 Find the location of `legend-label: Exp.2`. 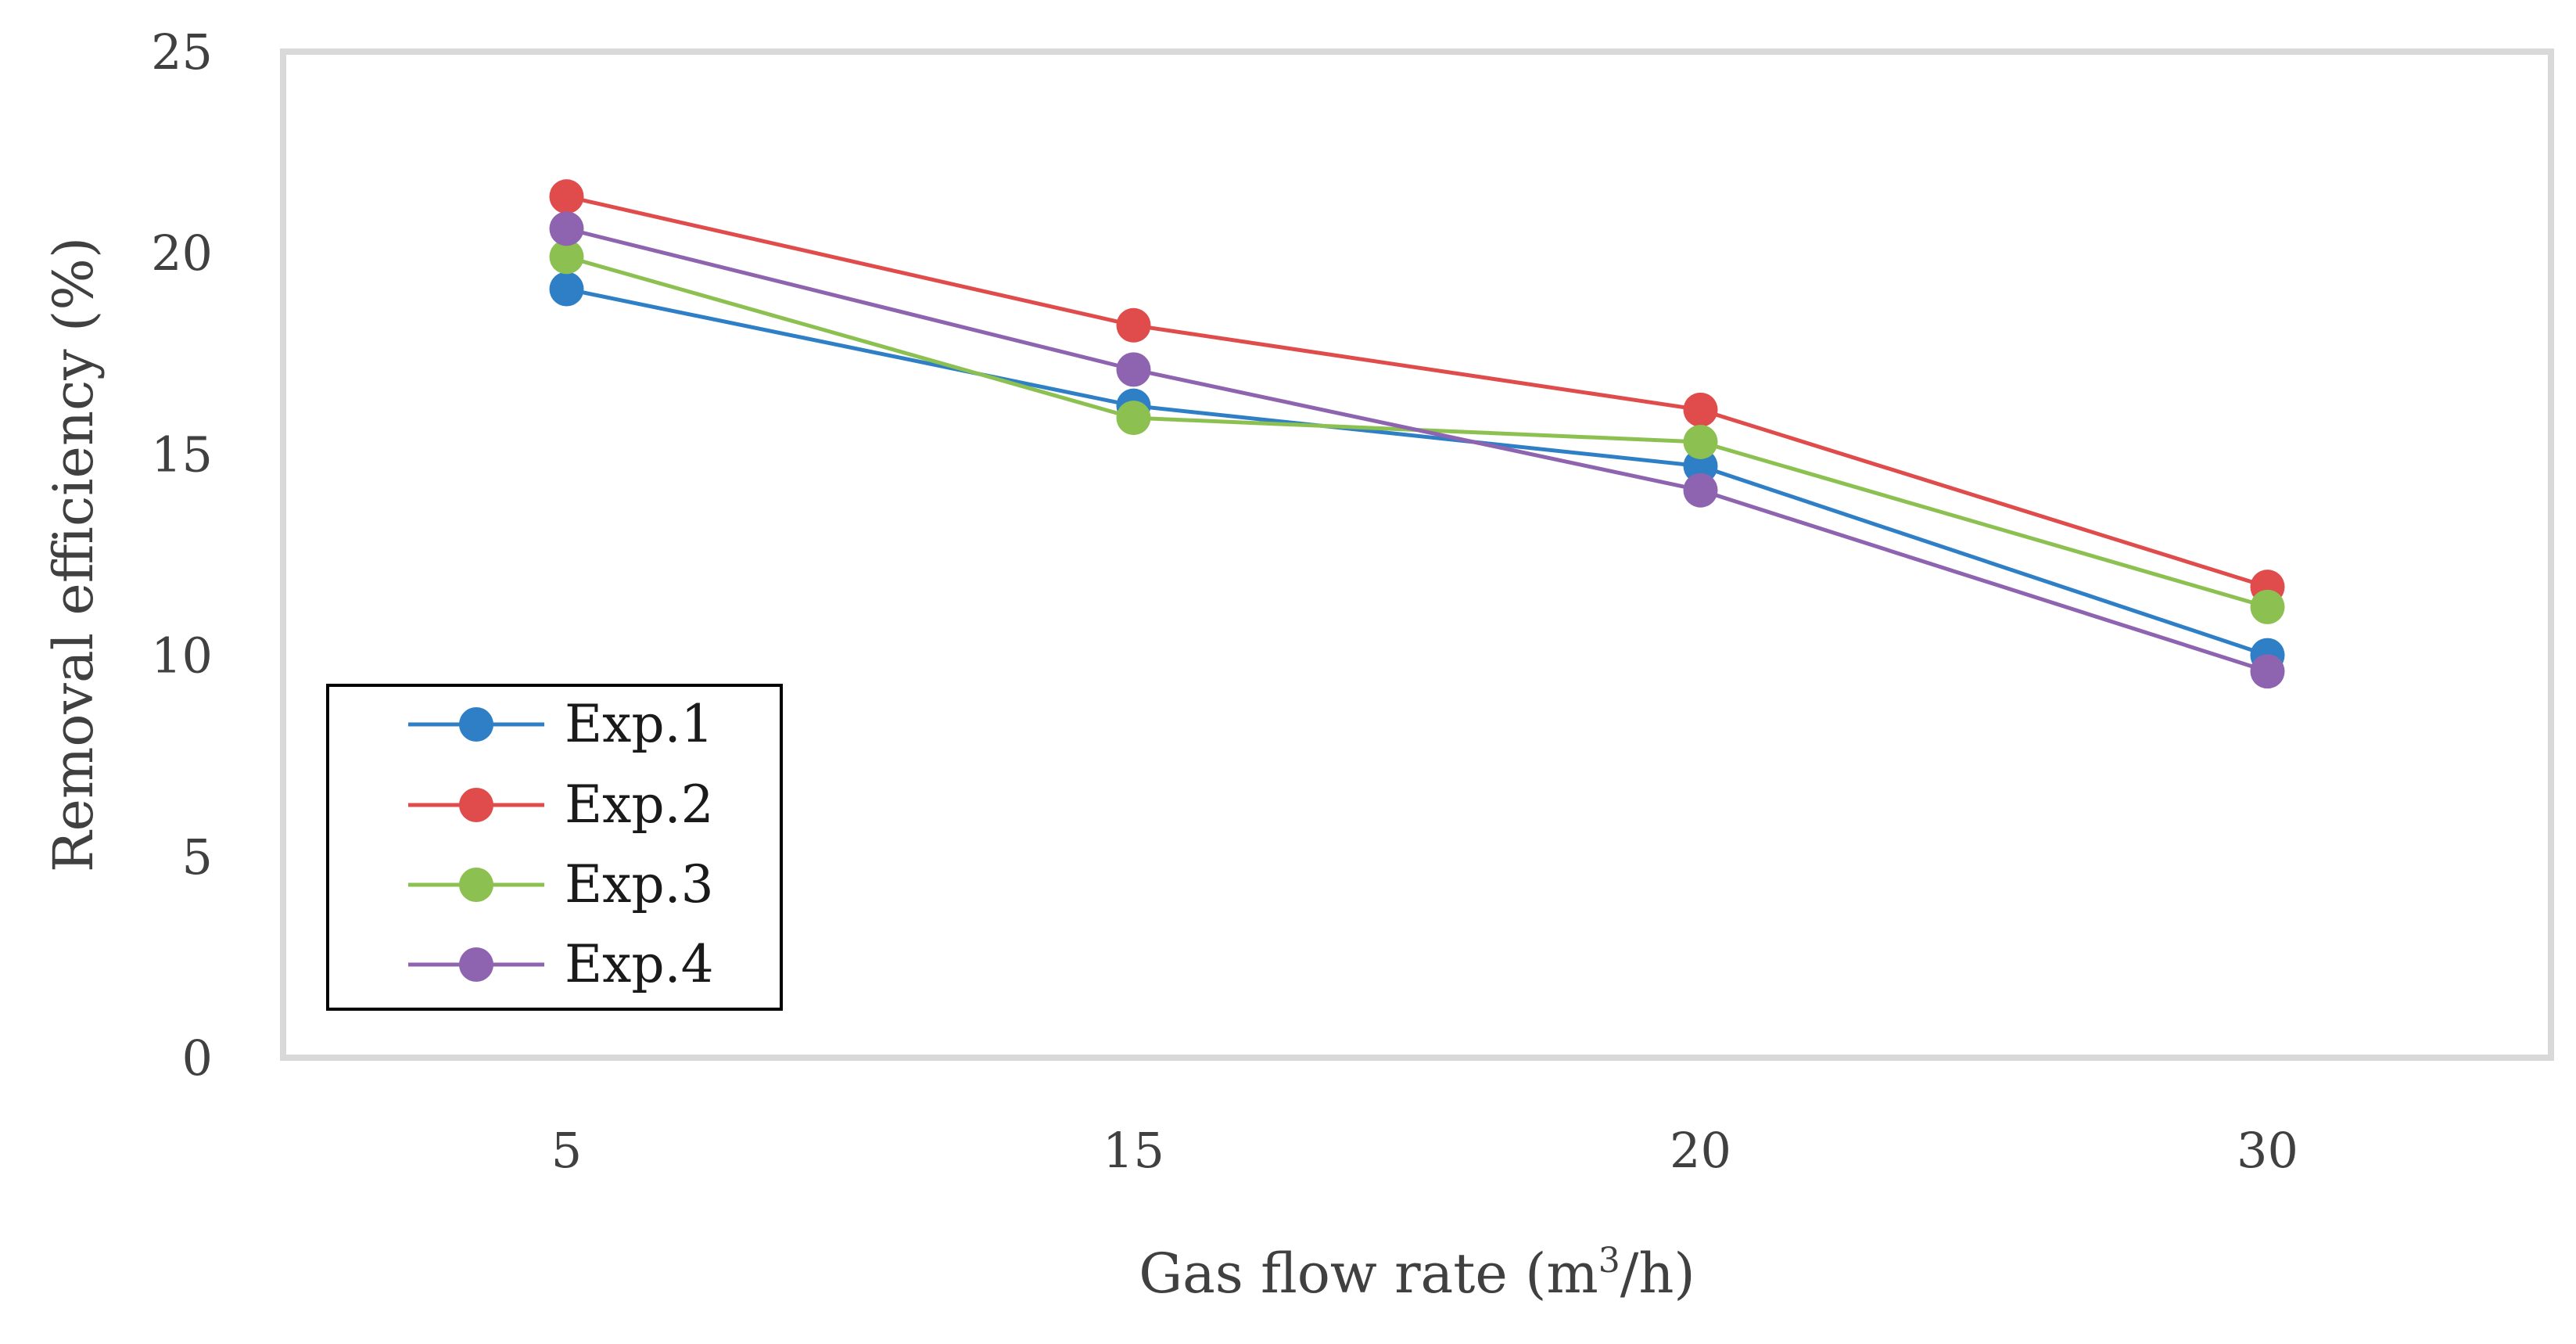

legend-label: Exp.2 is located at coordinates (640, 805).